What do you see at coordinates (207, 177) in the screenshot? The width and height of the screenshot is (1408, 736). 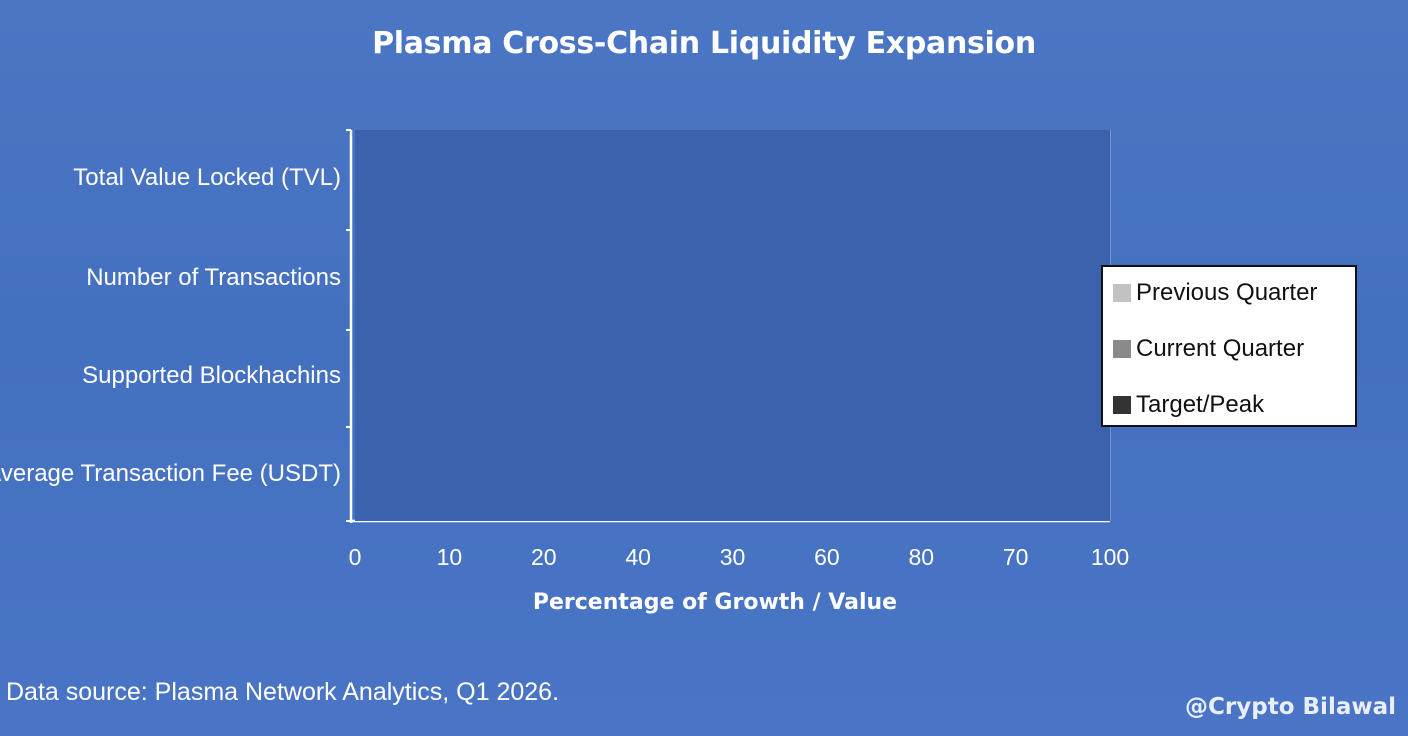 I see `category-label: Total Value Locked (TVL)` at bounding box center [207, 177].